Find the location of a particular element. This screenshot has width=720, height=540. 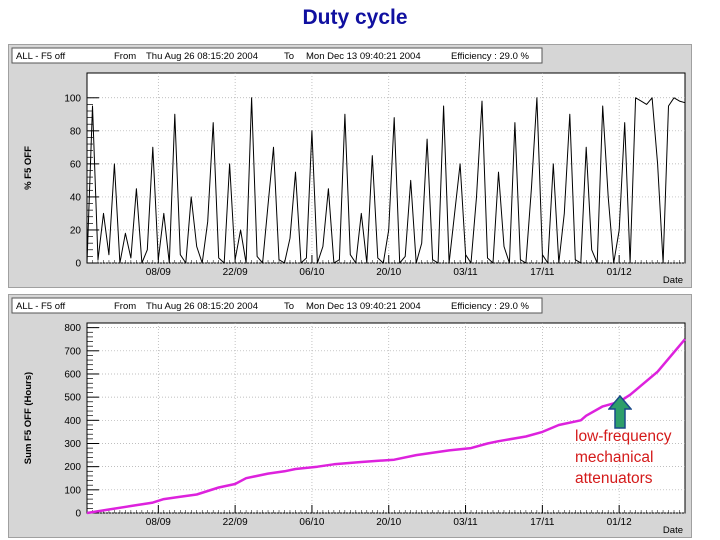

y-tick-label: 700 is located at coordinates (72, 351).